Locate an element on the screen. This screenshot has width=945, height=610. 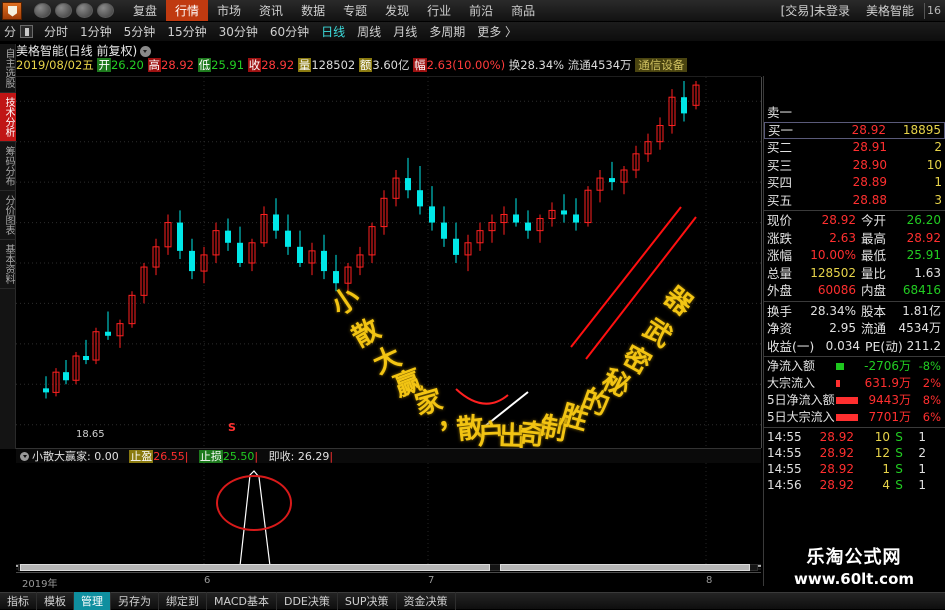
scrollbar-thumb-right is located at coordinates (625, 567).